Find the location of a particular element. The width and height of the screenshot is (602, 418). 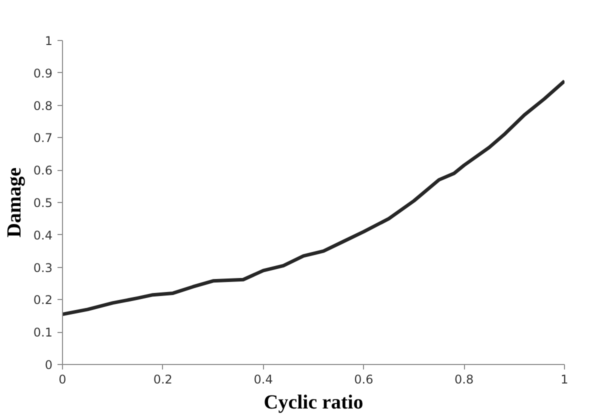

x-tick-label: 0 is located at coordinates (62, 379).